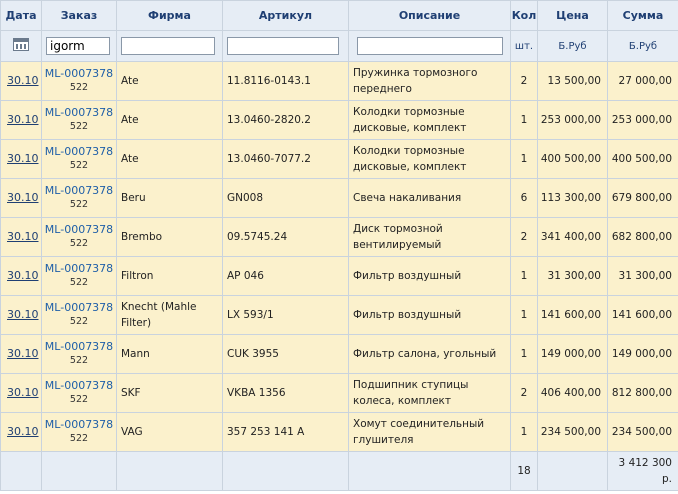  Describe the element at coordinates (572, 432) in the screenshot. I see `row-price: 234 500,00` at that location.